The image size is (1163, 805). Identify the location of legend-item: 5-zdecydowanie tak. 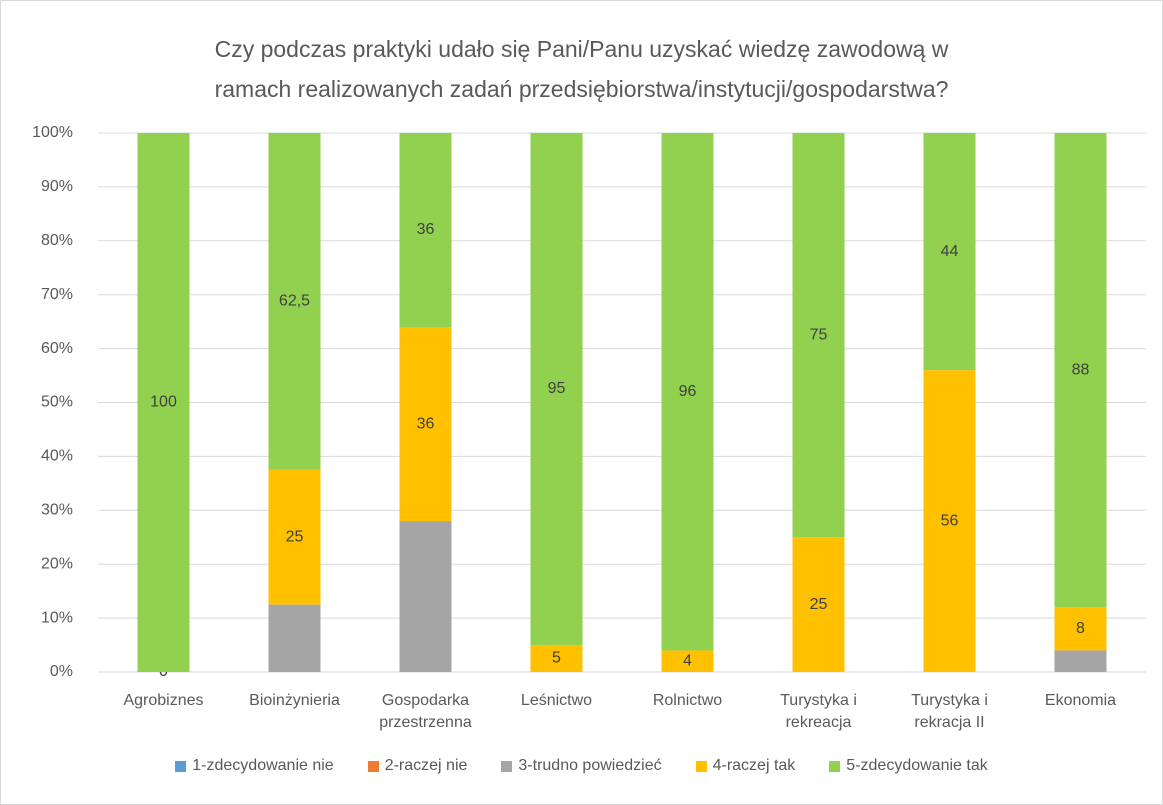
(908, 766).